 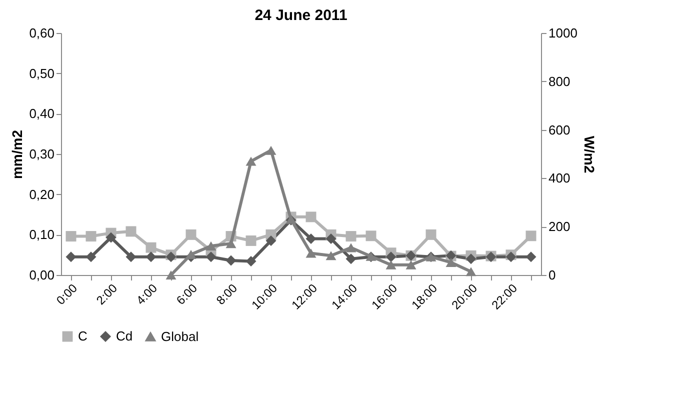 What do you see at coordinates (559, 226) in the screenshot?
I see `y2-tick-label: 200` at bounding box center [559, 226].